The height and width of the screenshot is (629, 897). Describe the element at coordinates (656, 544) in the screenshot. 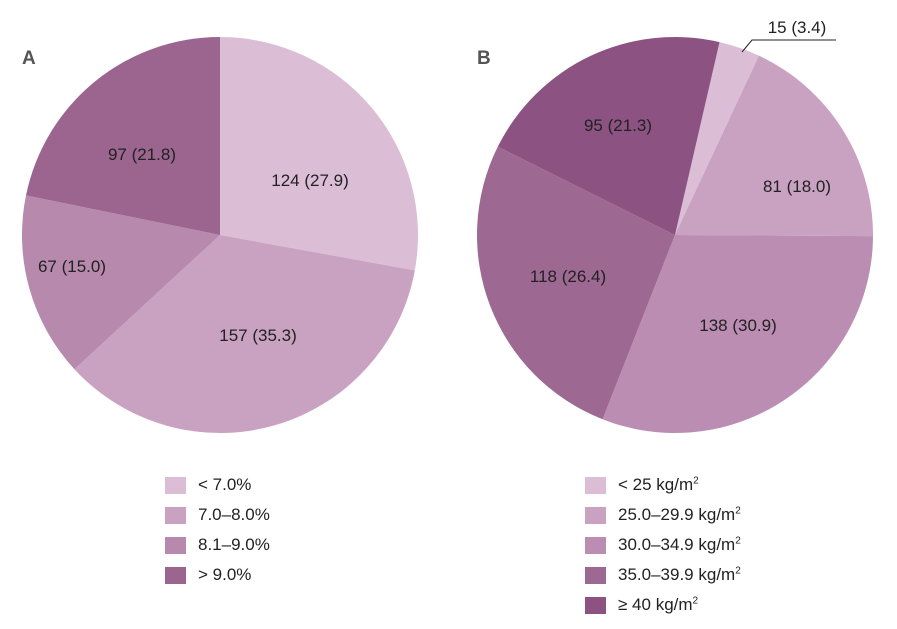

I see `legend-label: 30.0–34.9` at that location.